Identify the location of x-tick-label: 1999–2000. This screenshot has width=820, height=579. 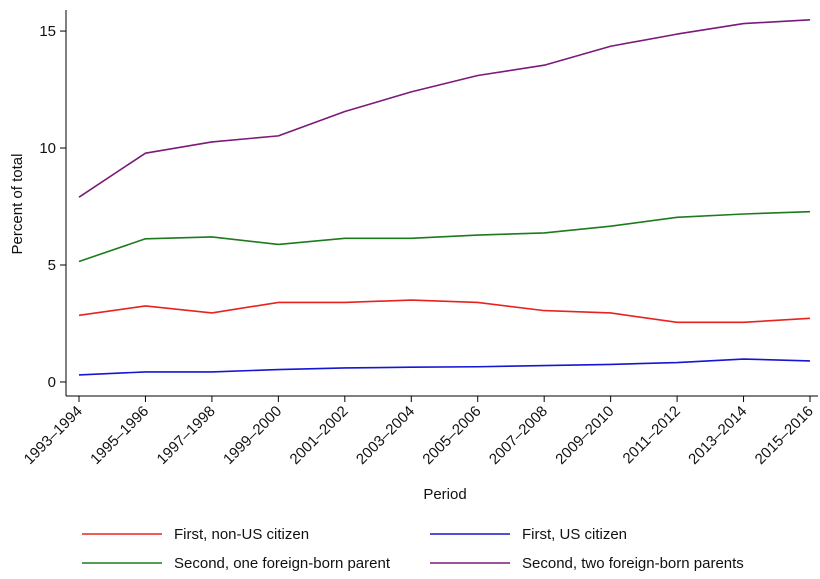
(252, 435).